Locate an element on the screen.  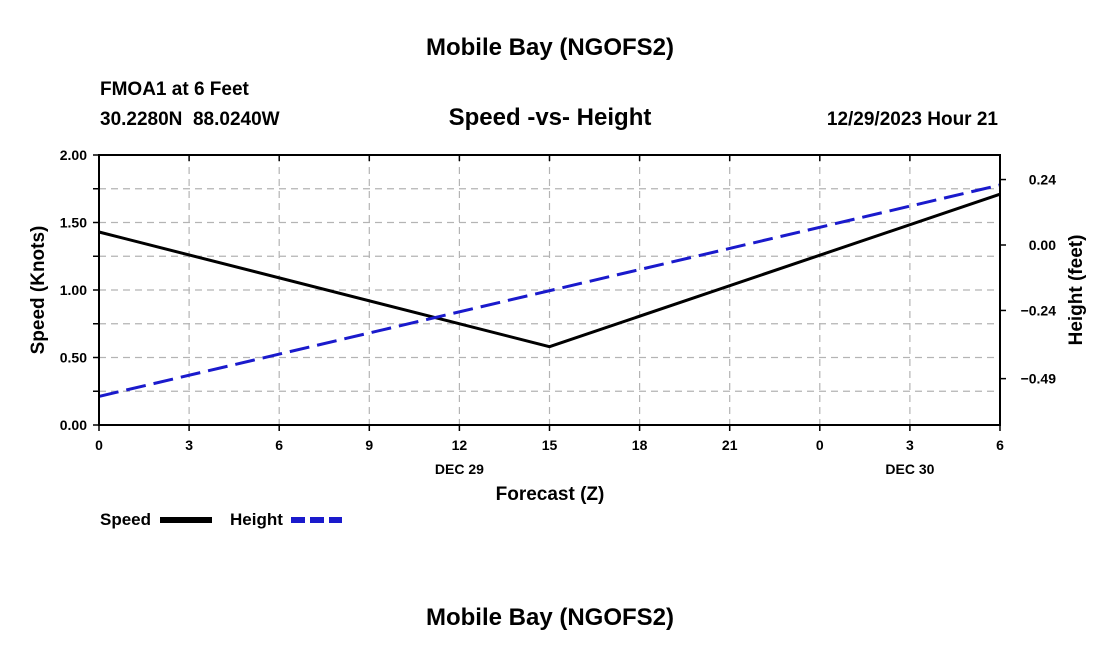
x-tick-label: 21 is located at coordinates (730, 445).